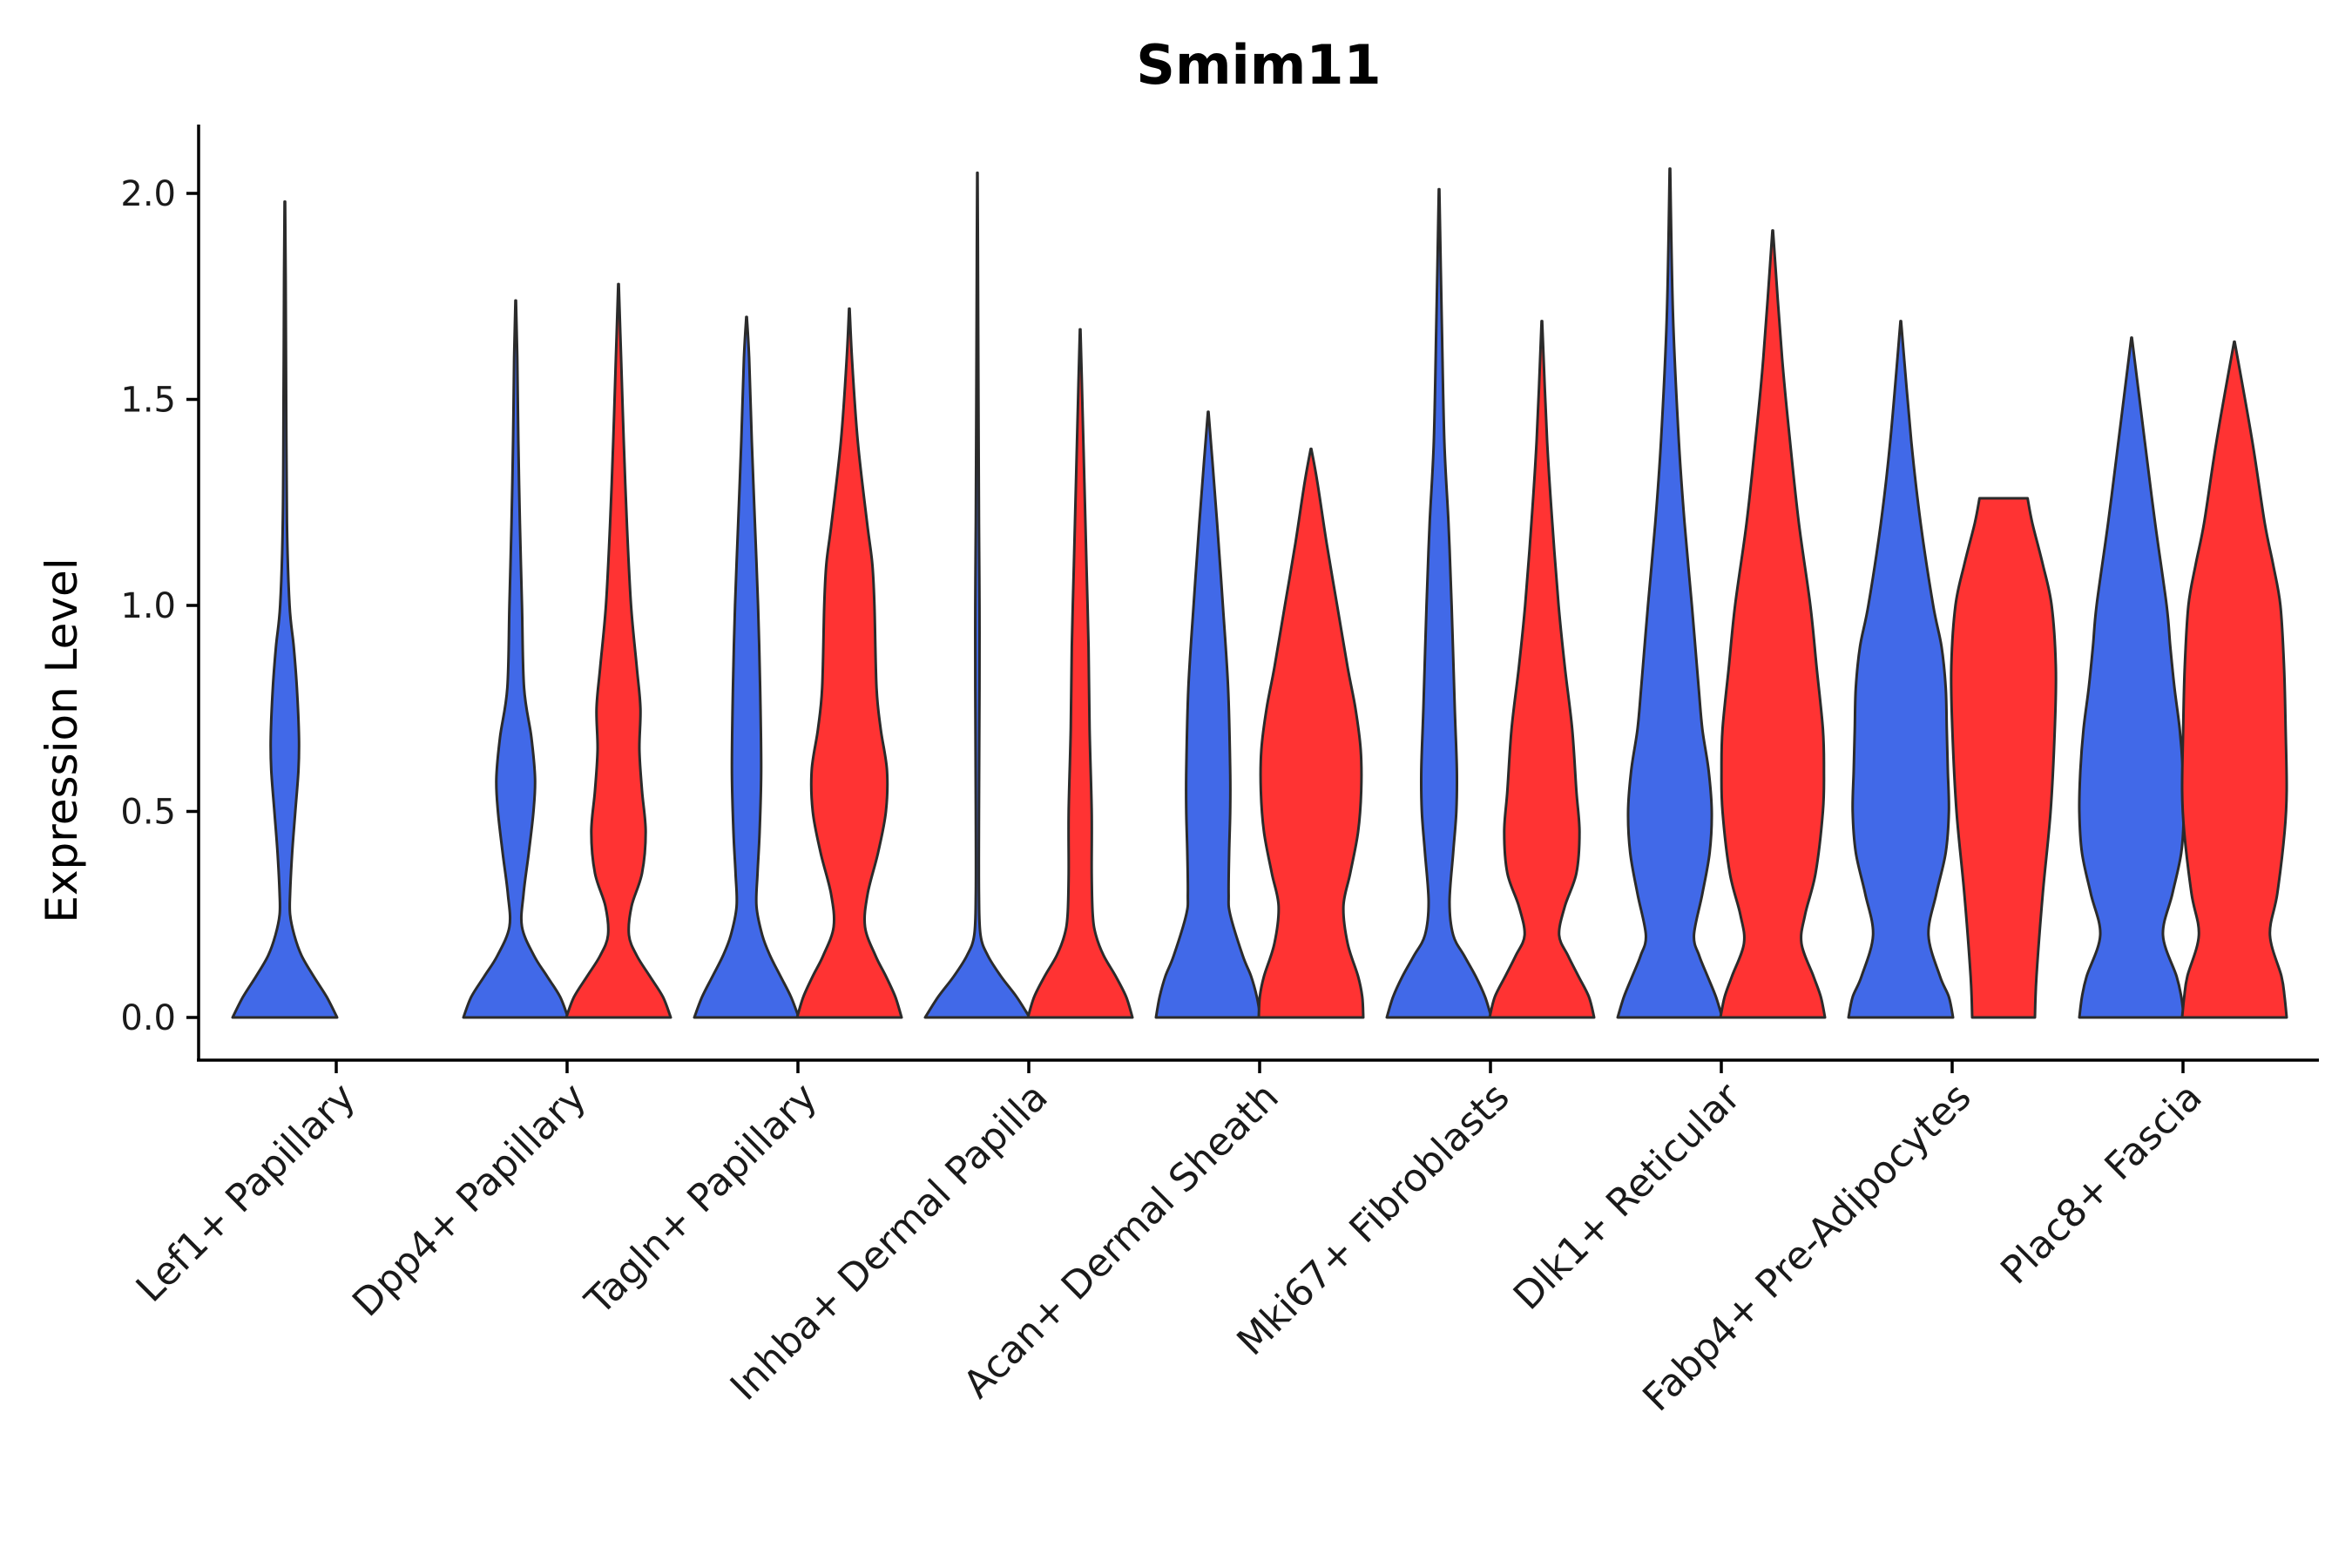 This screenshot has width=2352, height=1568. I want to click on y-tick-label: 1.0, so click(148, 606).